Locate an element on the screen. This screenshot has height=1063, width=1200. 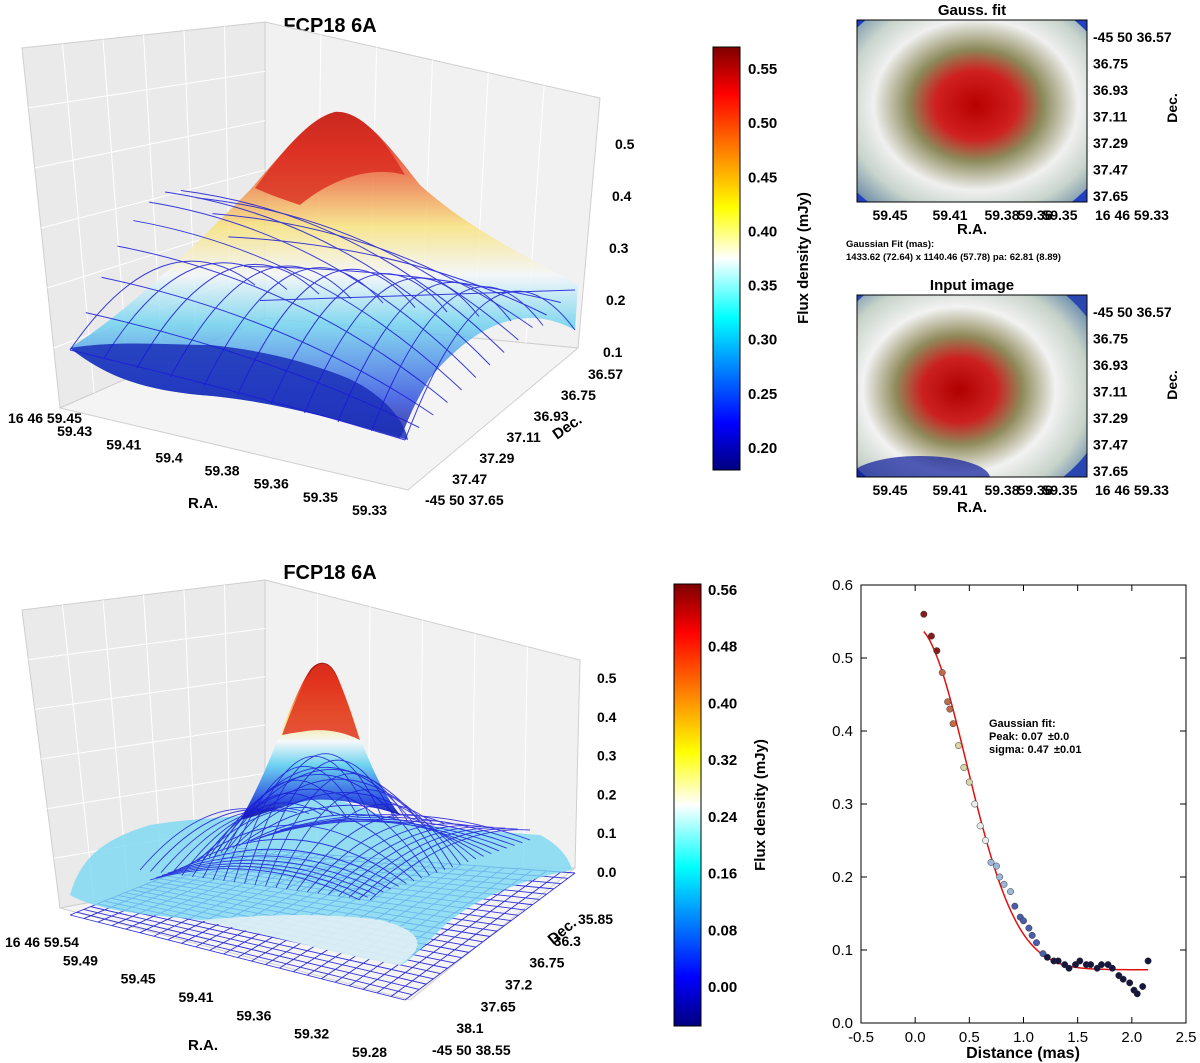
y-tick-label: 38.1 is located at coordinates (469, 1028).